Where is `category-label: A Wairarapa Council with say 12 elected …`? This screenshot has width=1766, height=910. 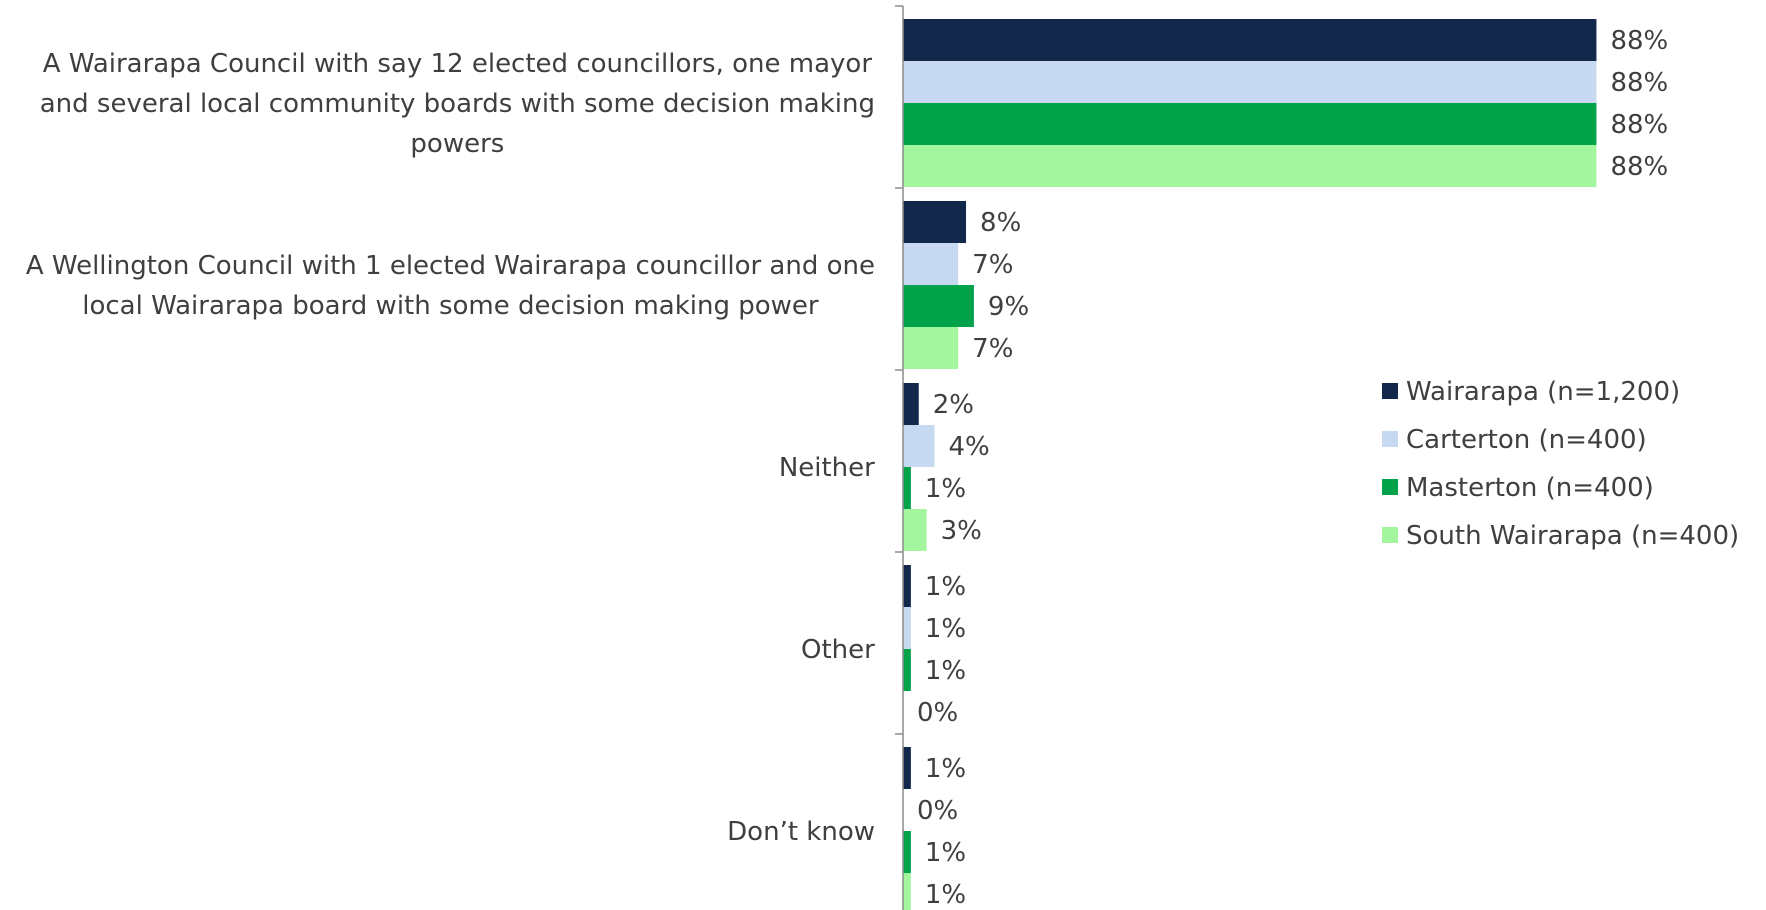
category-label: A Wairarapa Council with say 12 elected … is located at coordinates (457, 104).